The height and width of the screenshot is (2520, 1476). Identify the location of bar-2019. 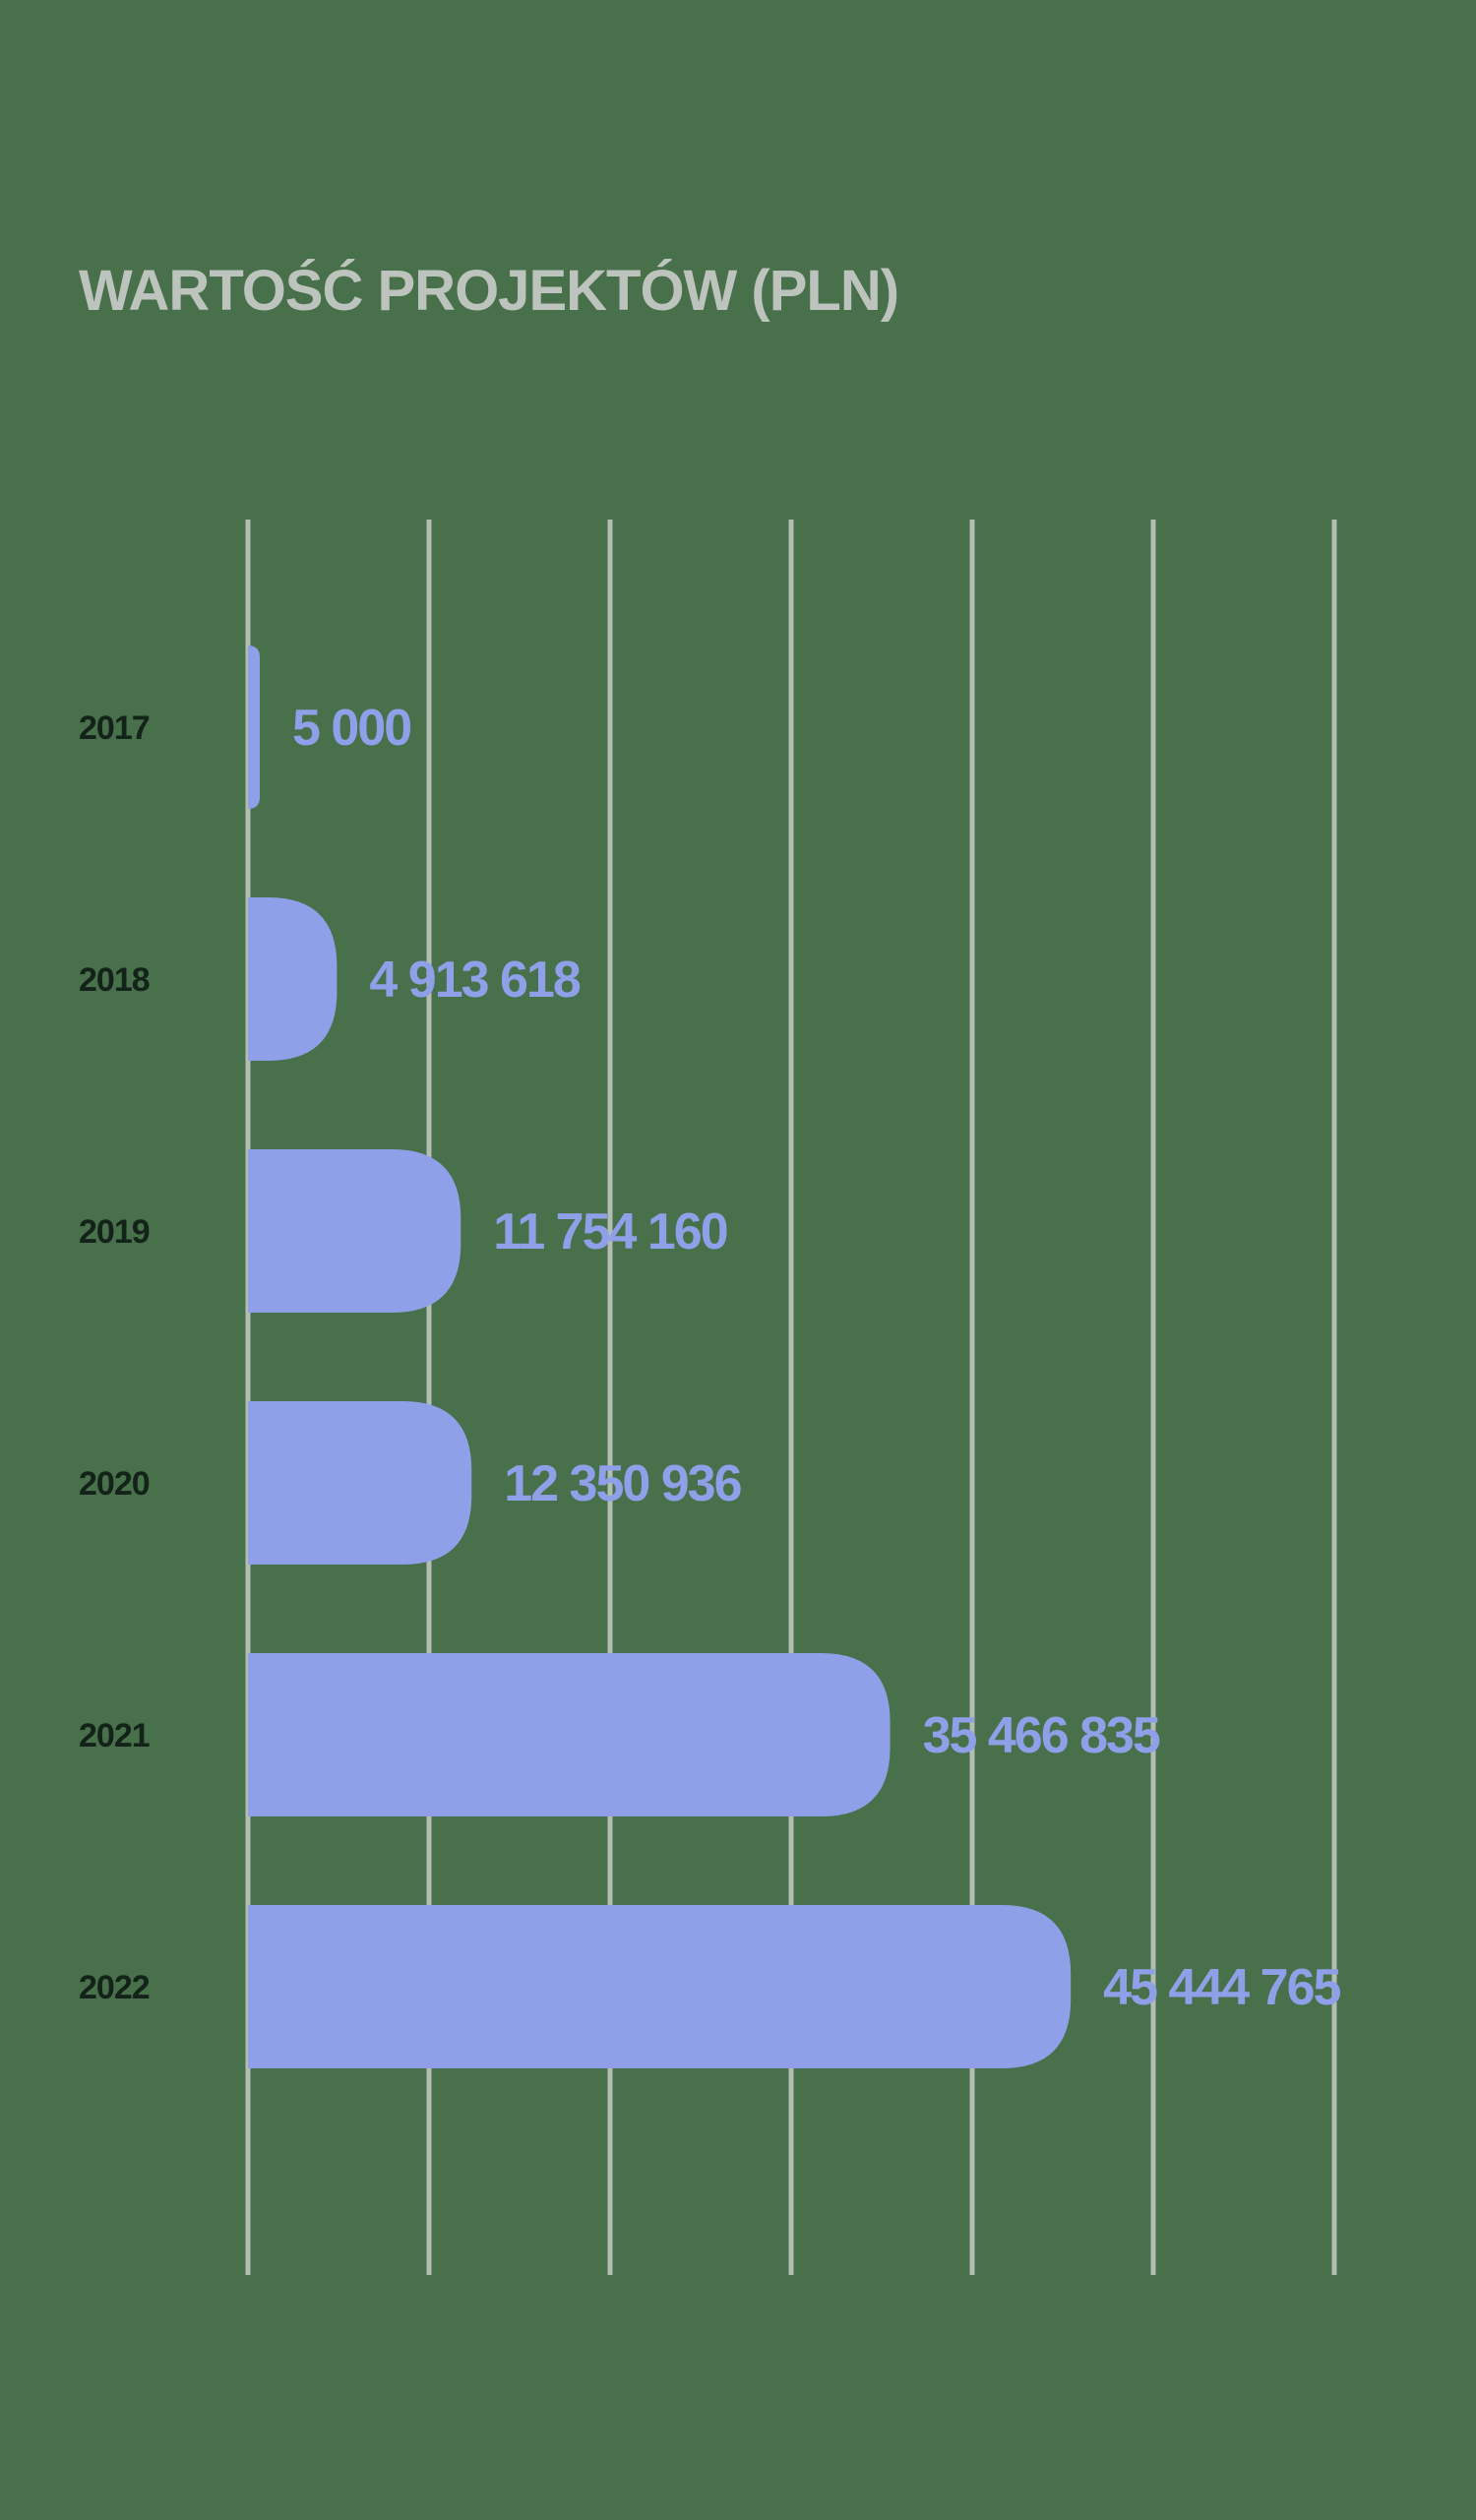
(355, 1231).